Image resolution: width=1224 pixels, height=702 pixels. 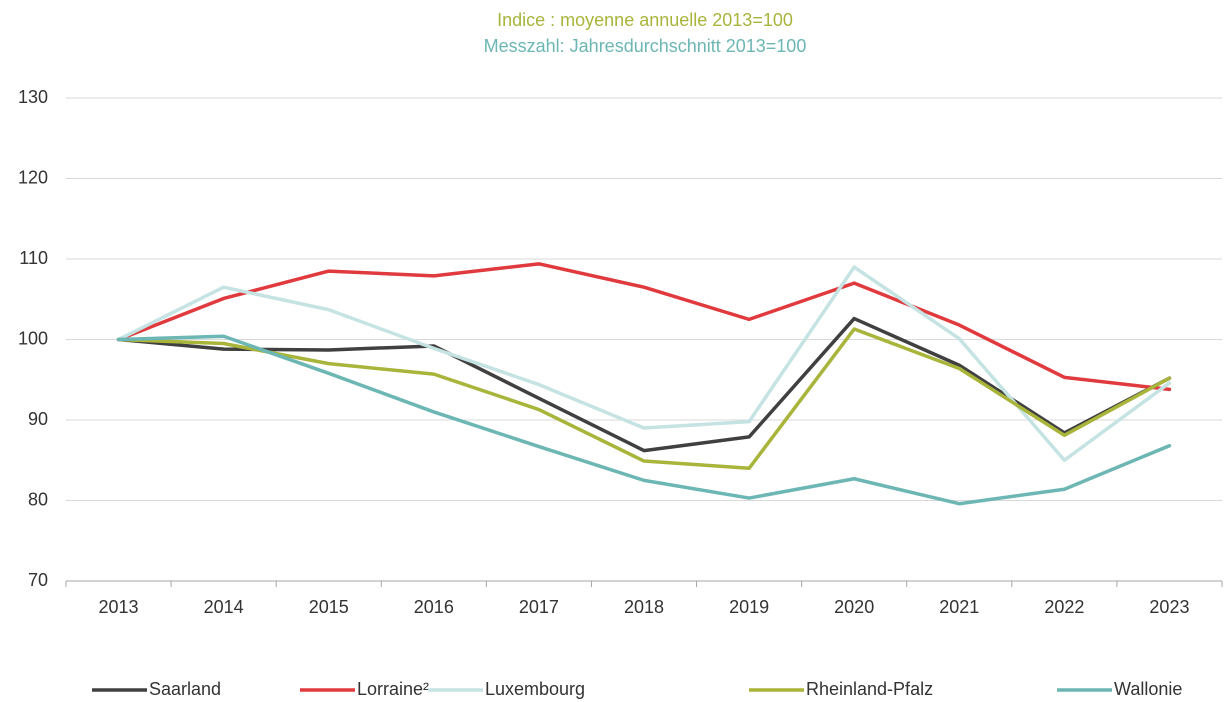 What do you see at coordinates (185, 689) in the screenshot?
I see `legend-label: Saarland` at bounding box center [185, 689].